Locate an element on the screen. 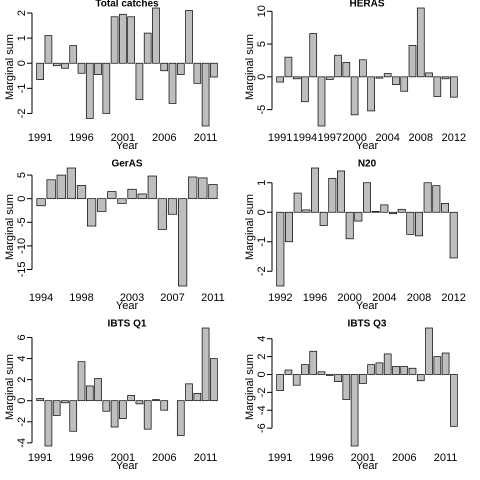 The height and width of the screenshot is (480, 480). y-tick-label: -4 is located at coordinates (22, 443).